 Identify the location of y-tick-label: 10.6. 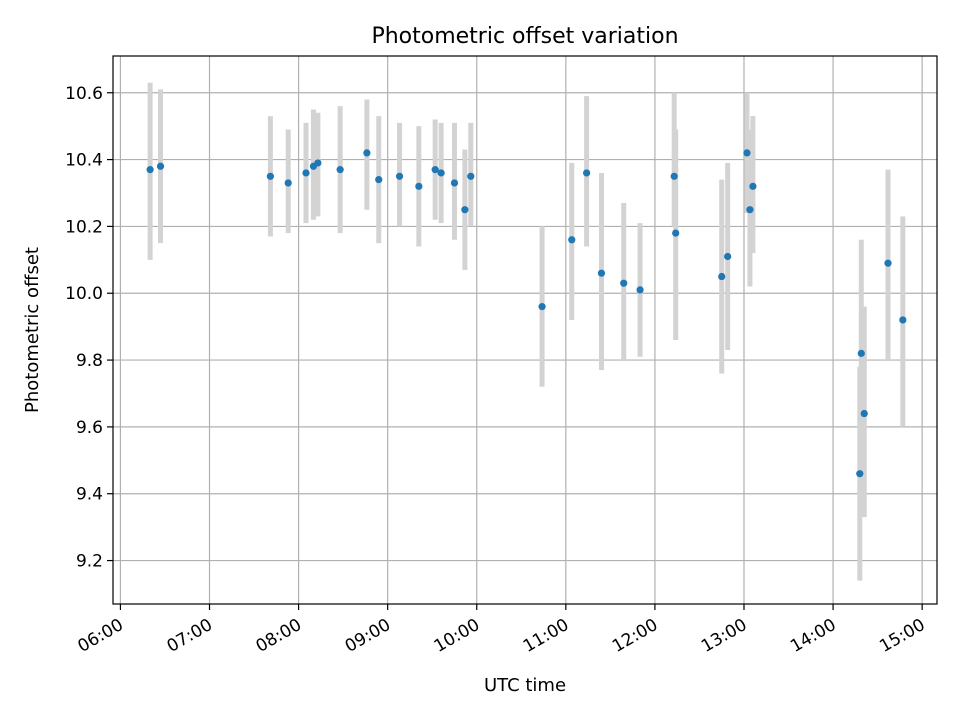
(84, 94).